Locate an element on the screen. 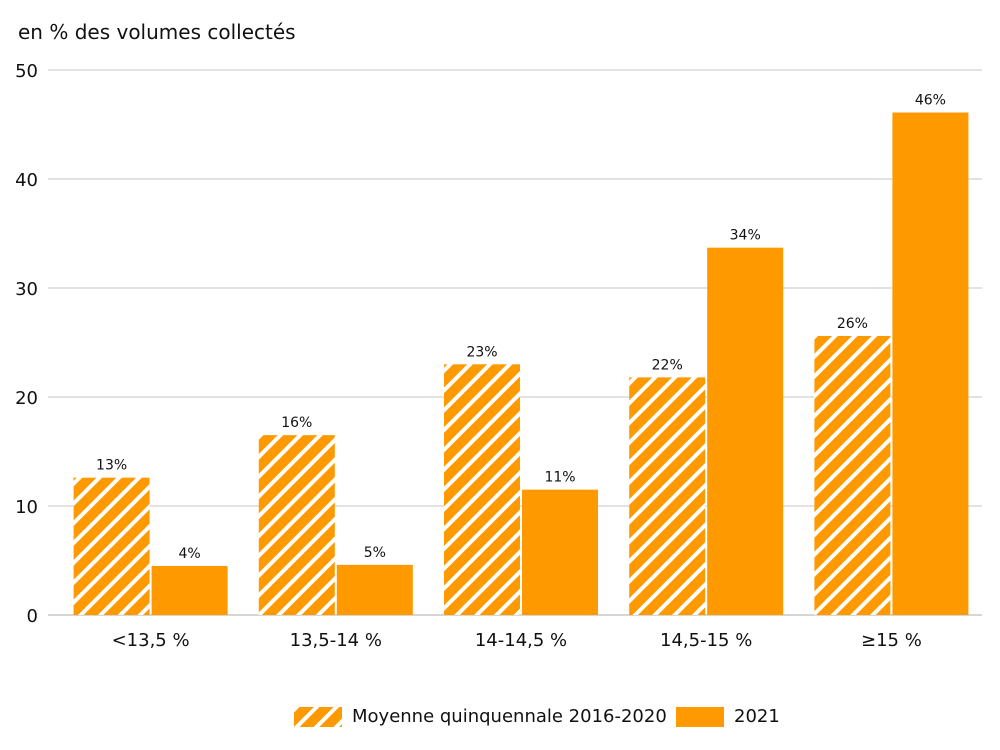 The width and height of the screenshot is (1000, 750). data-label: 34% is located at coordinates (745, 236).